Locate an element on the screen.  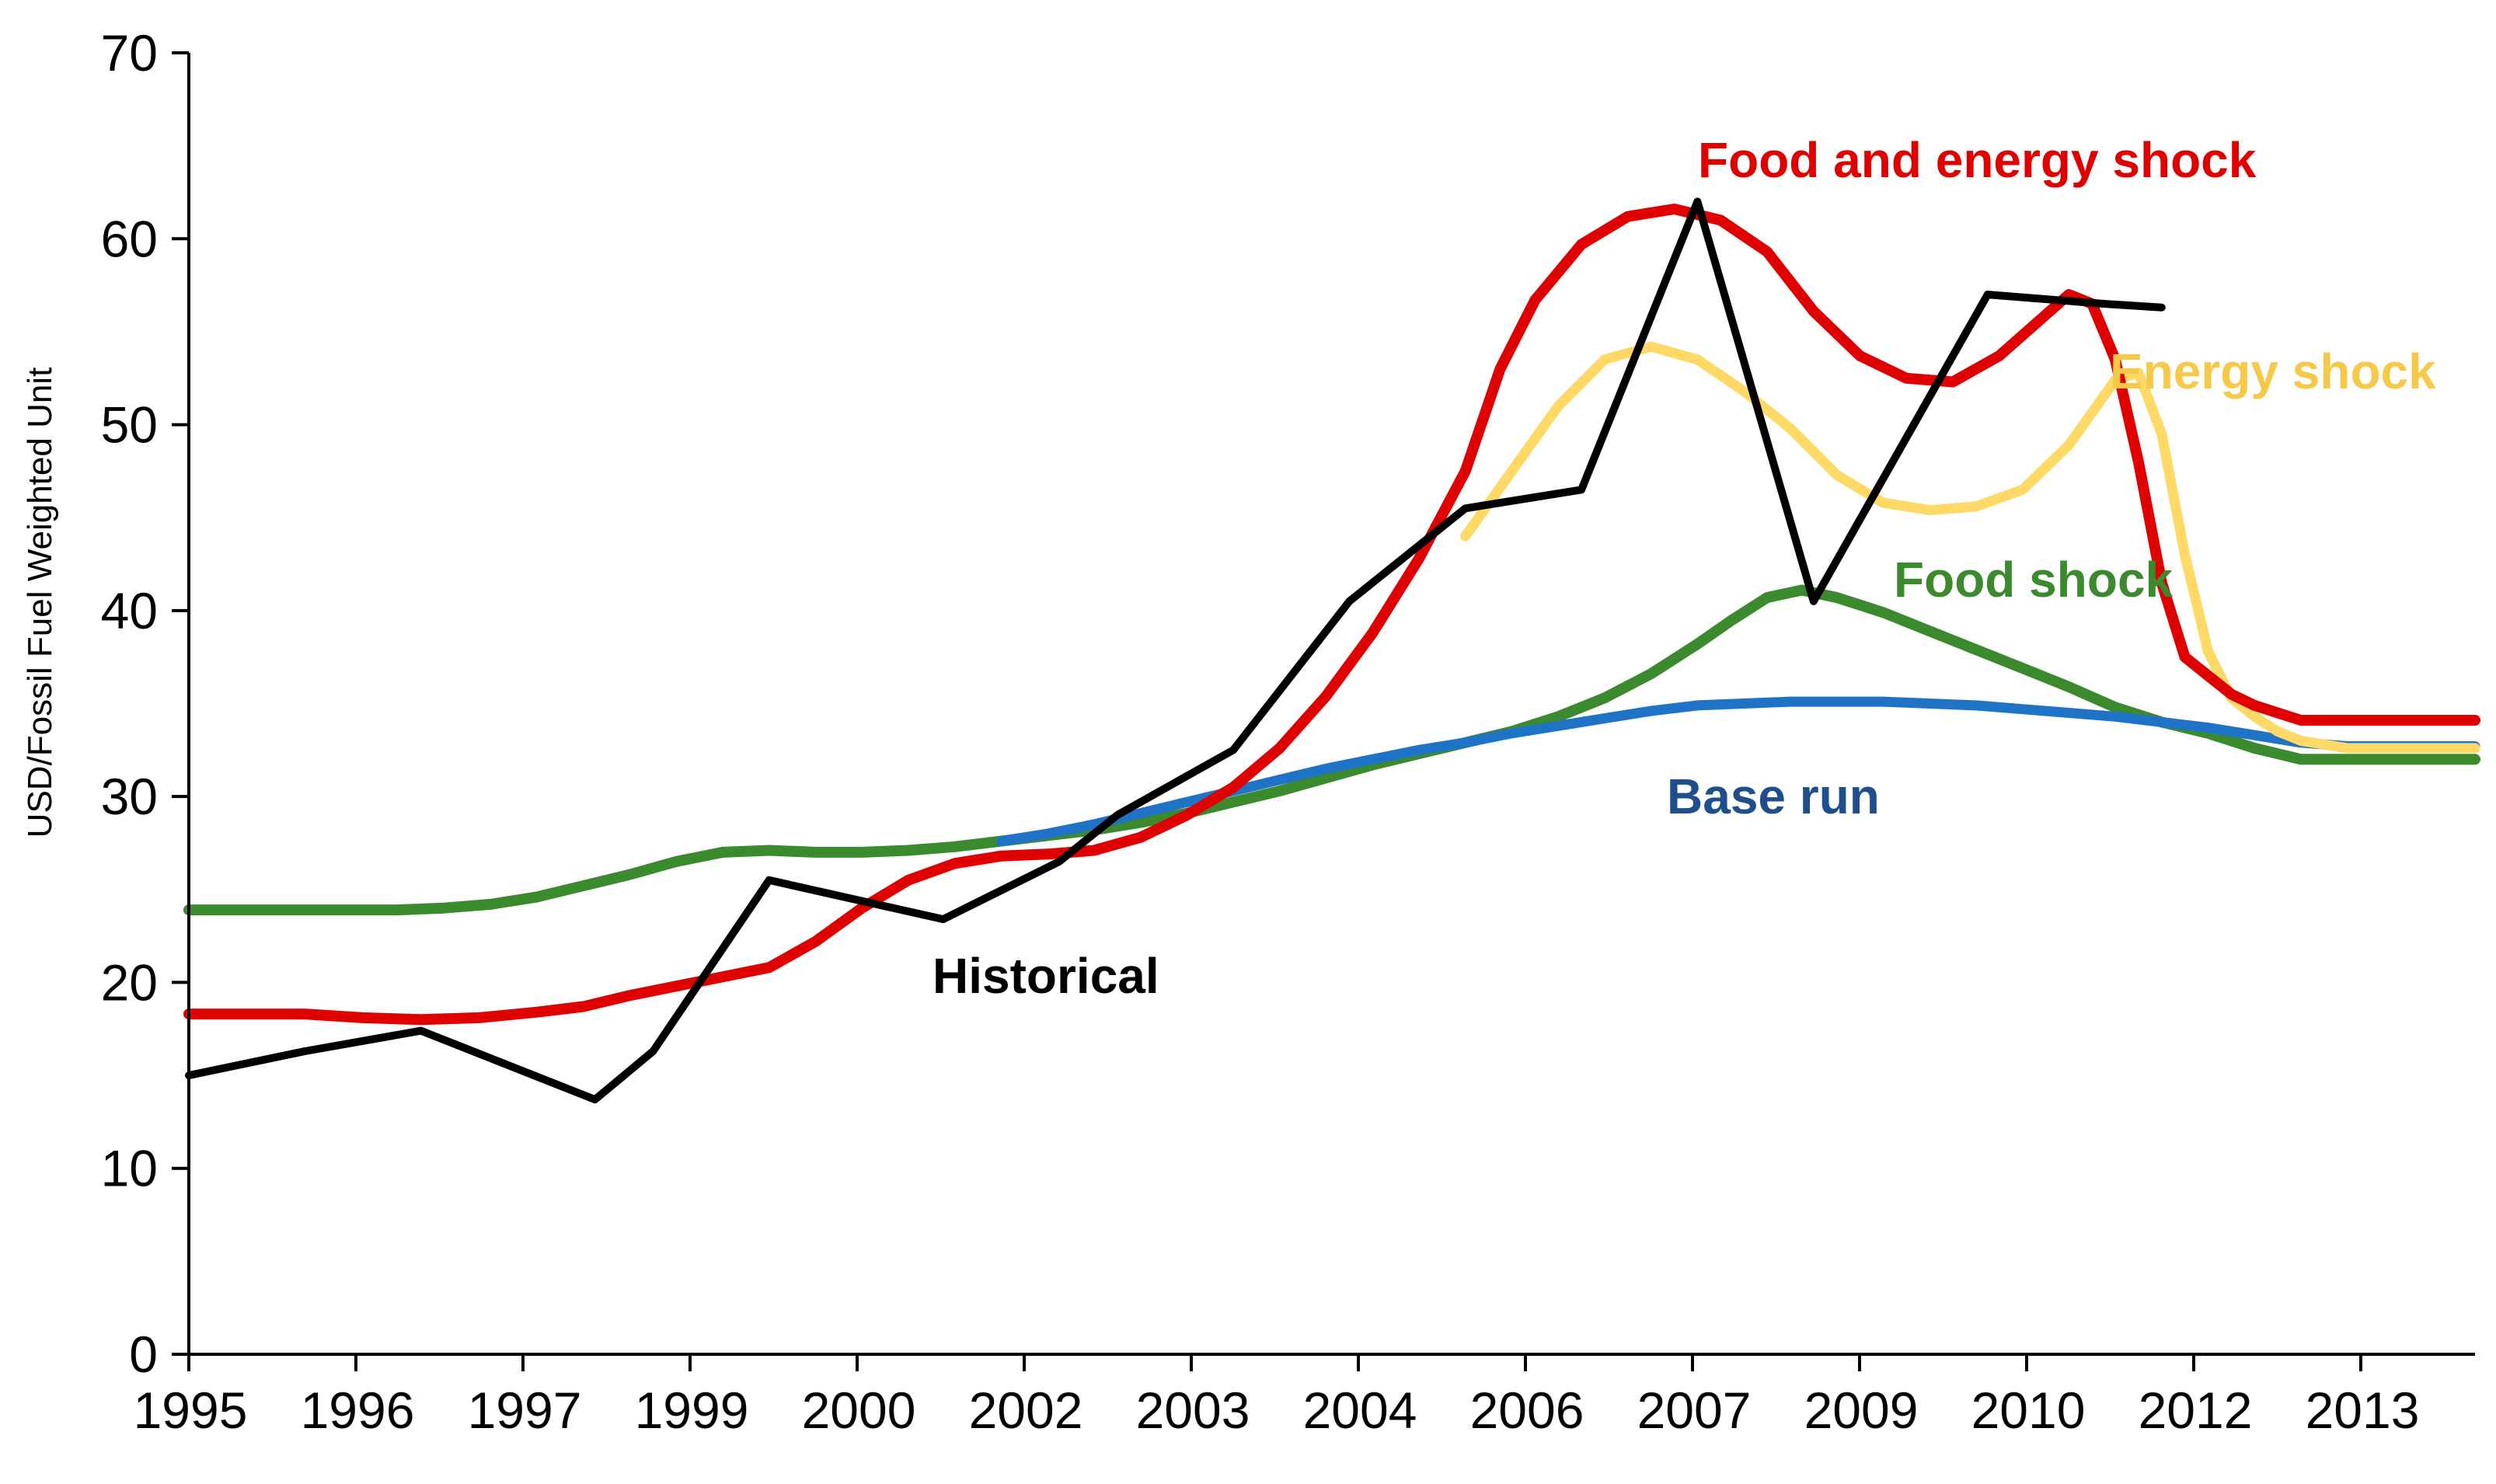
y-axis-title: USD/Fossil Fuel Weighted Unit is located at coordinates (40, 603).